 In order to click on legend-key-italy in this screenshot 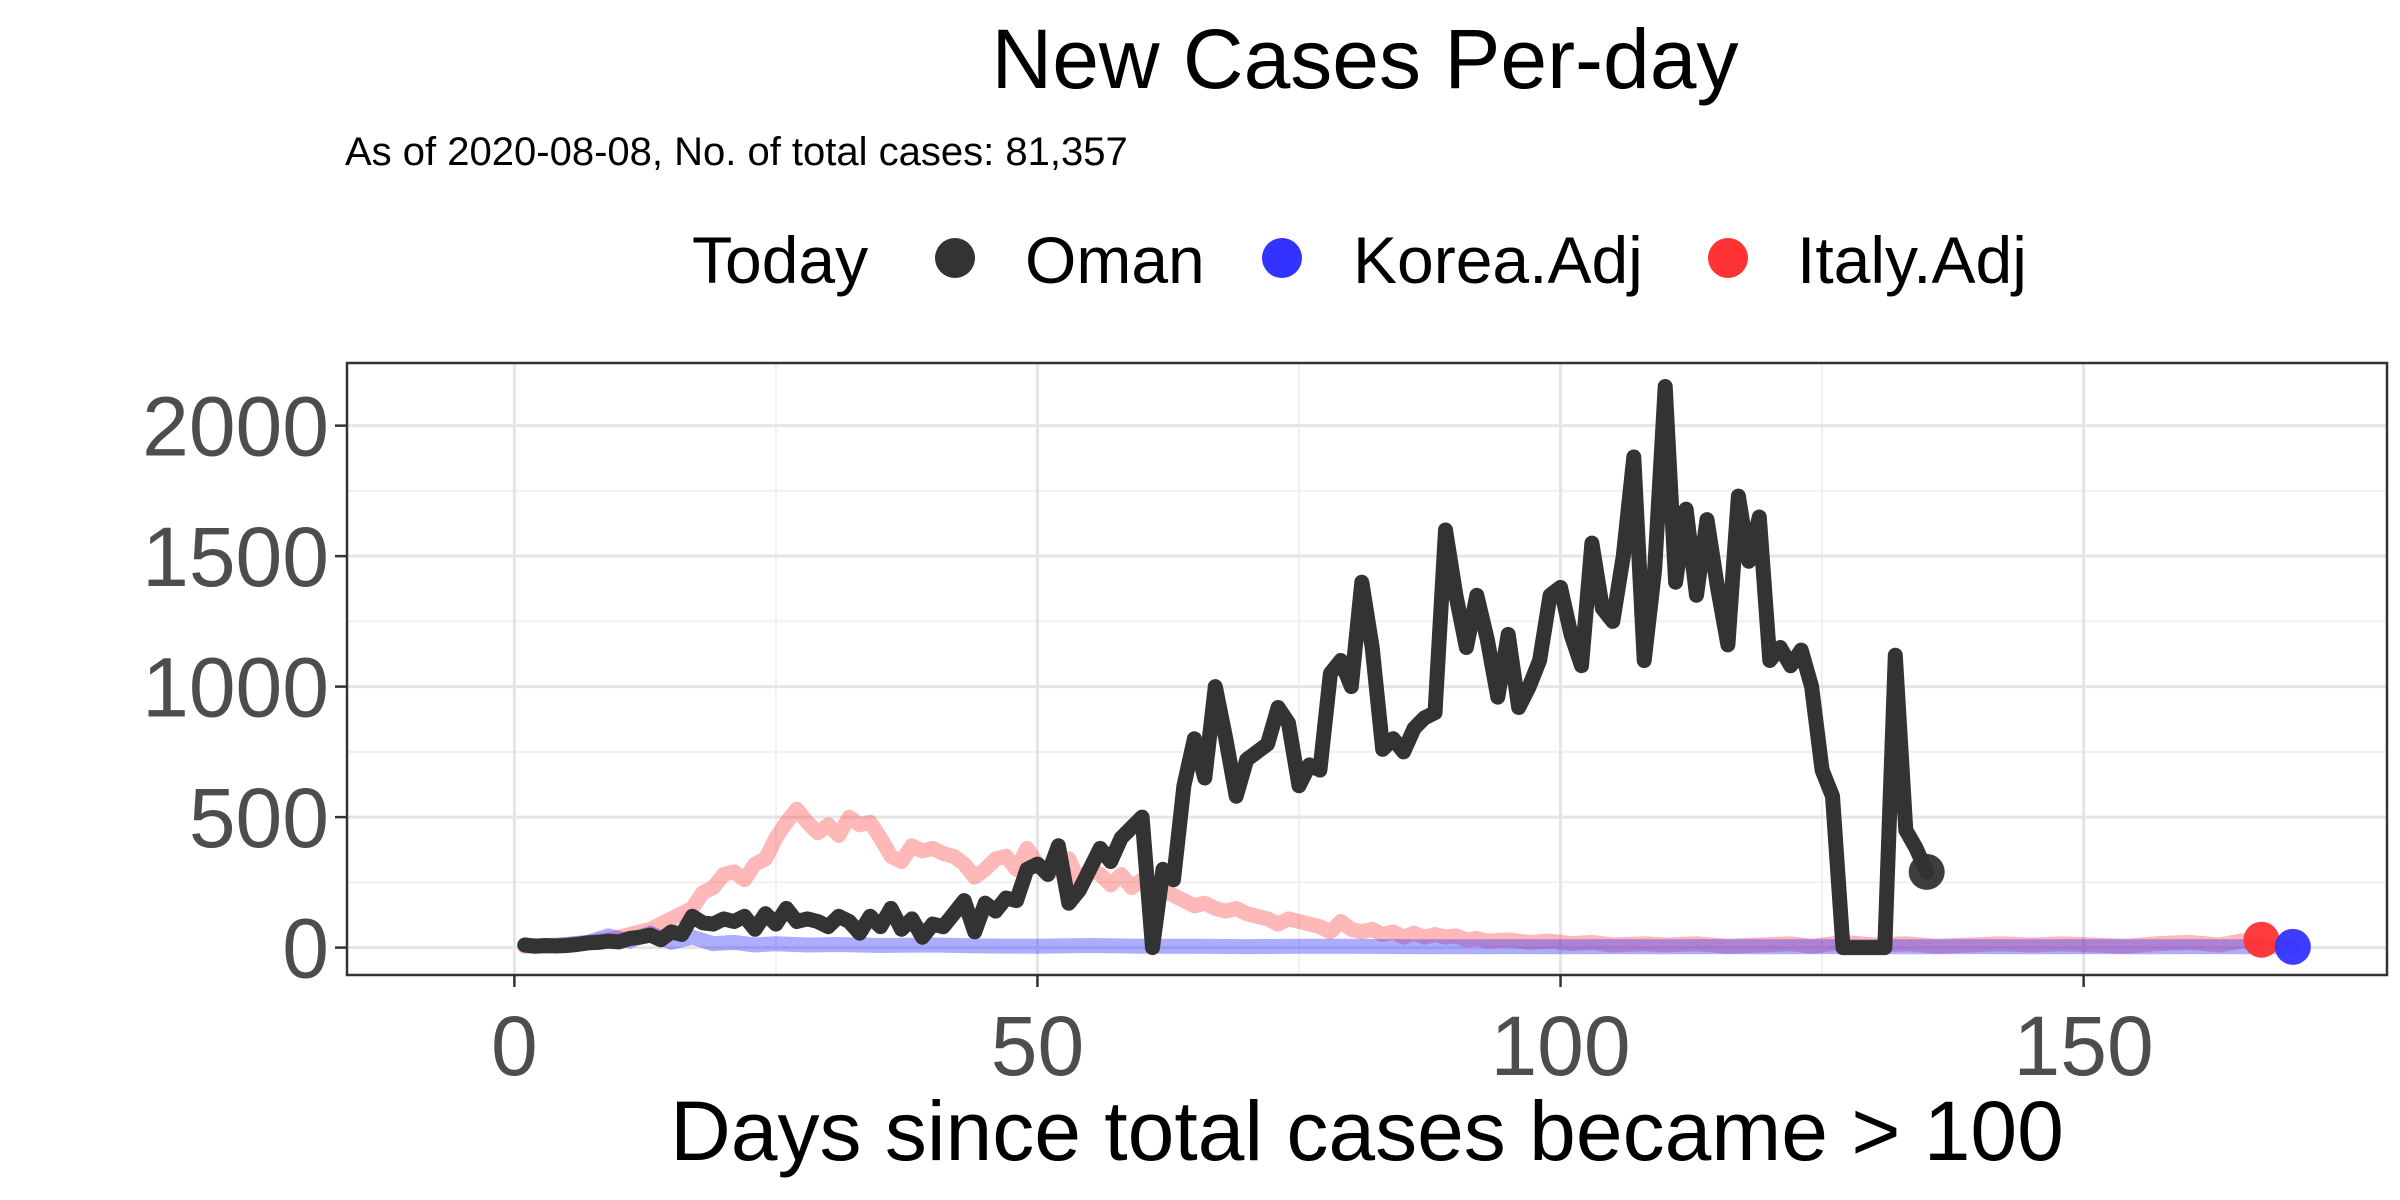, I will do `click(1728, 258)`.